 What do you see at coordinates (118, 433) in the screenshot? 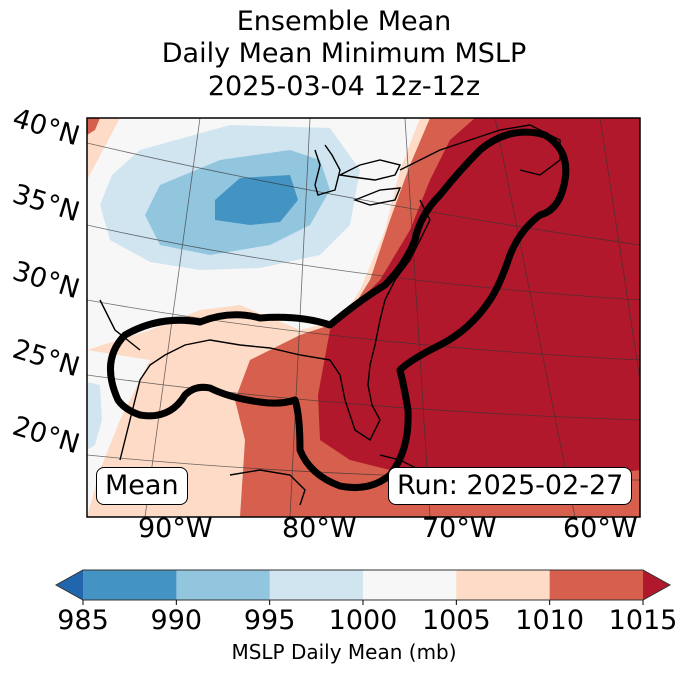
I see `field-1000-1005-south` at bounding box center [118, 433].